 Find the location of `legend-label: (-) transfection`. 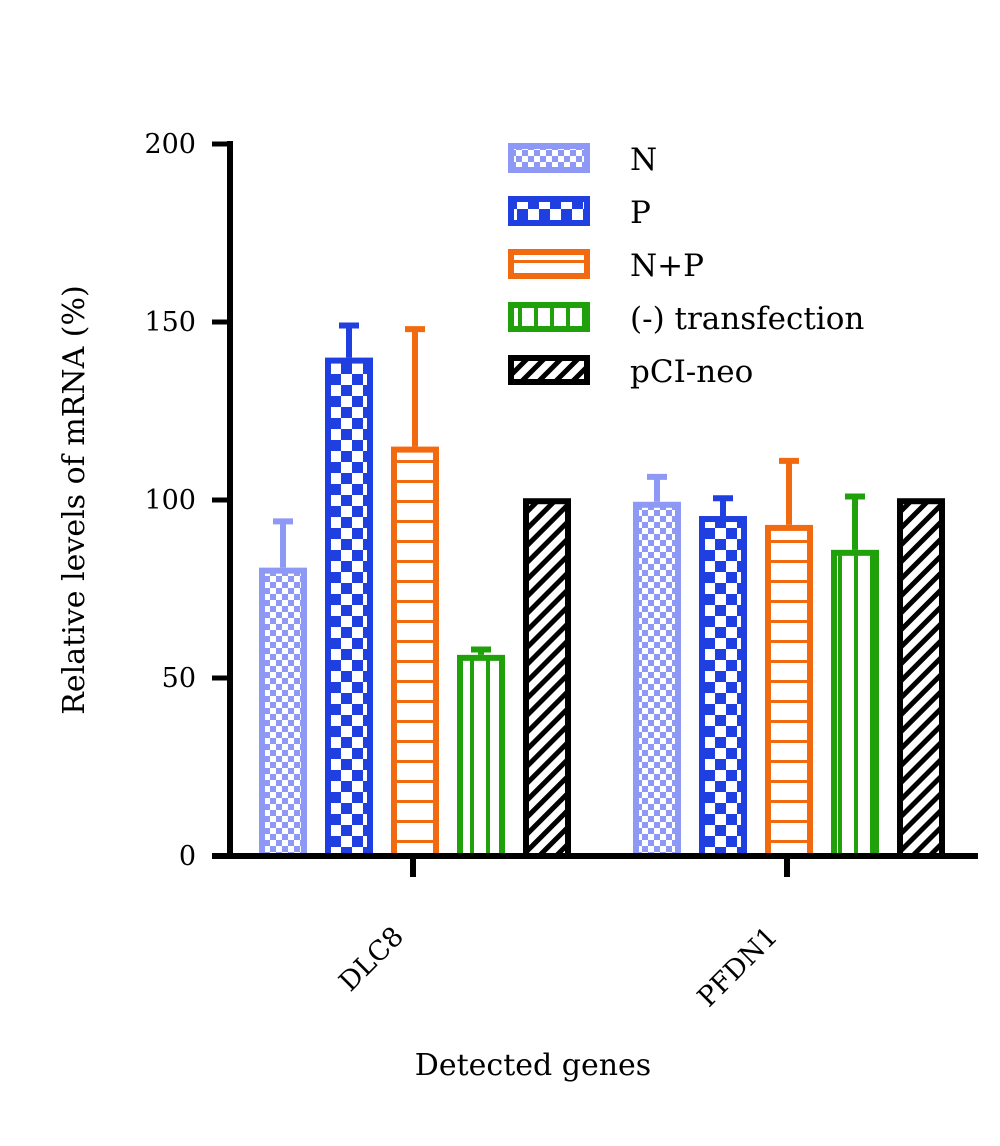

legend-label: (-) transfection is located at coordinates (747, 319).